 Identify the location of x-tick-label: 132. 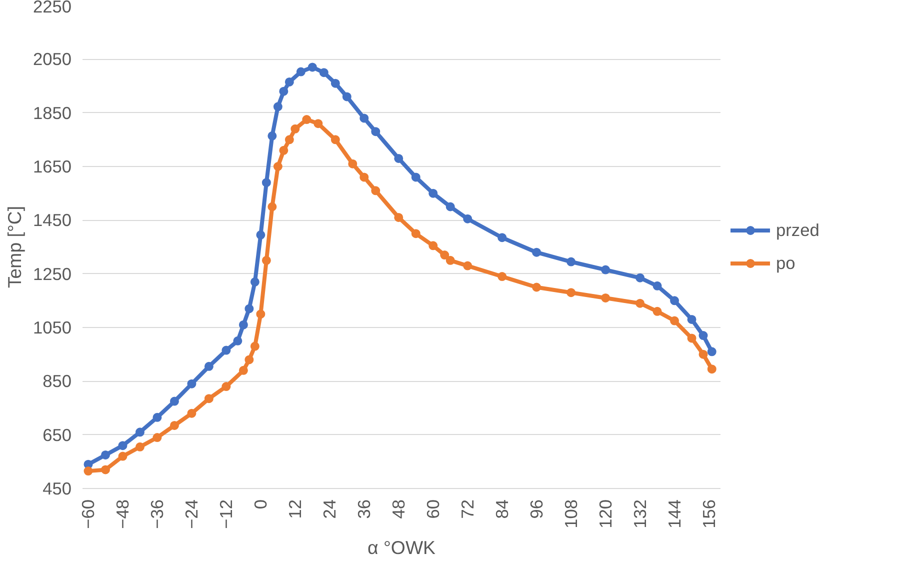
(640, 513).